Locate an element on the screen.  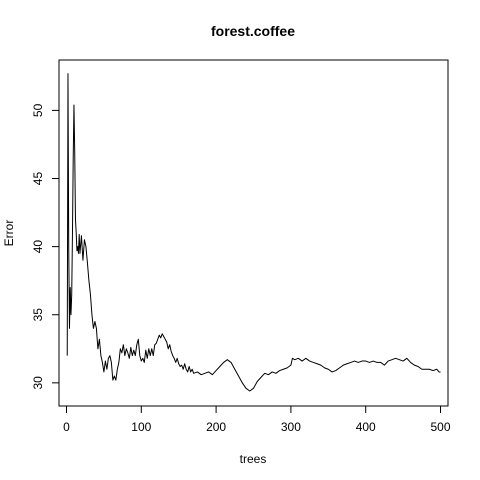
x-tick-label: 100 is located at coordinates (141, 427).